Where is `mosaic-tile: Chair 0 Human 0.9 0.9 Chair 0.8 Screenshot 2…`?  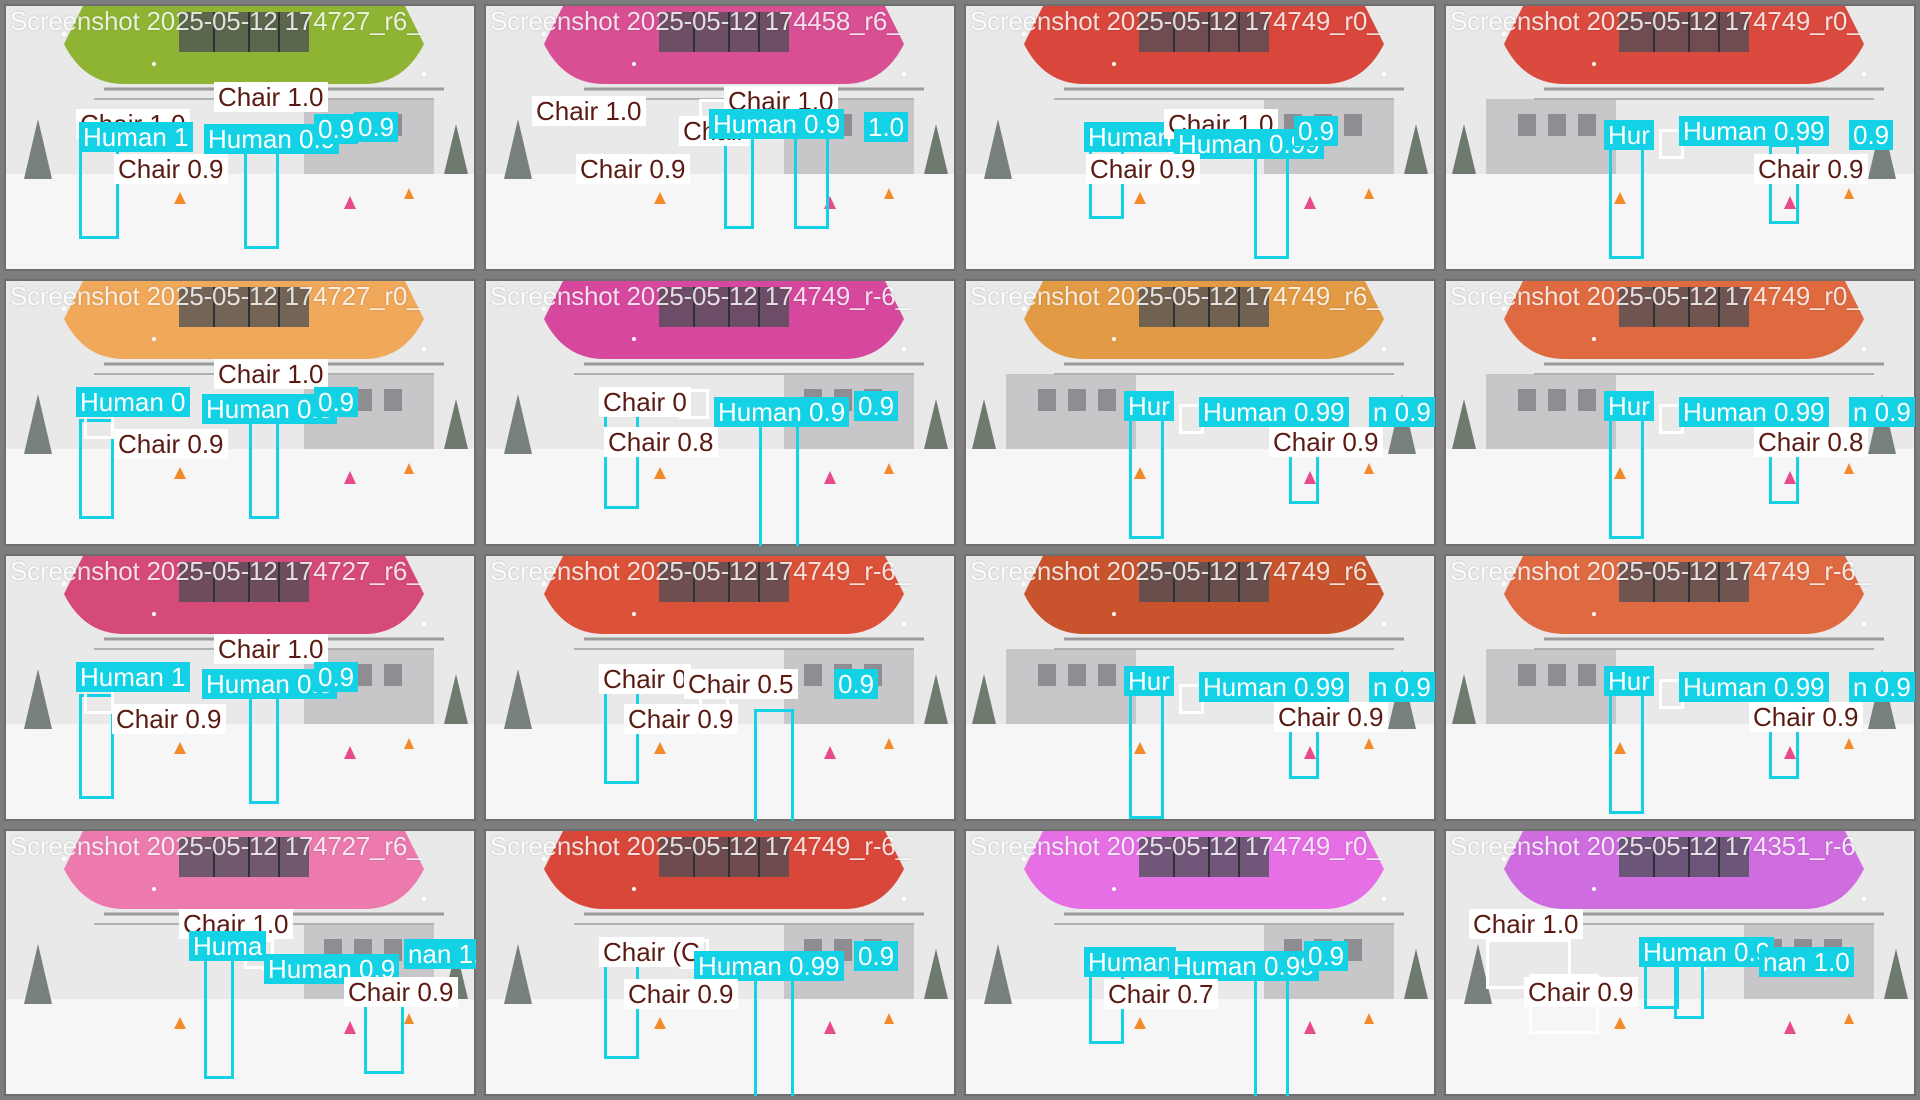
mosaic-tile: Chair 0 Human 0.9 0.9 Chair 0.8 Screenshot 2… is located at coordinates (720, 412).